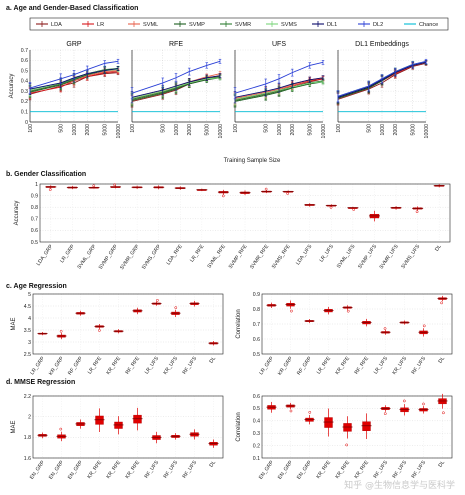 The image size is (465, 495). What do you see at coordinates (24, 92) in the screenshot?
I see `y-tick-label: 0.3` at bounding box center [24, 92].